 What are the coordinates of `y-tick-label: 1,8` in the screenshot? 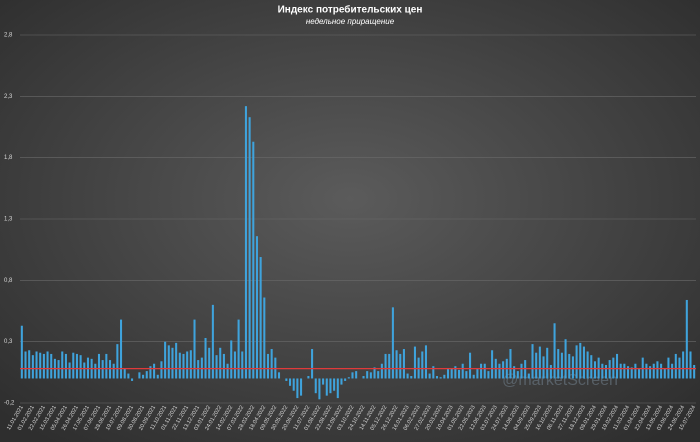 It's located at (8, 158).